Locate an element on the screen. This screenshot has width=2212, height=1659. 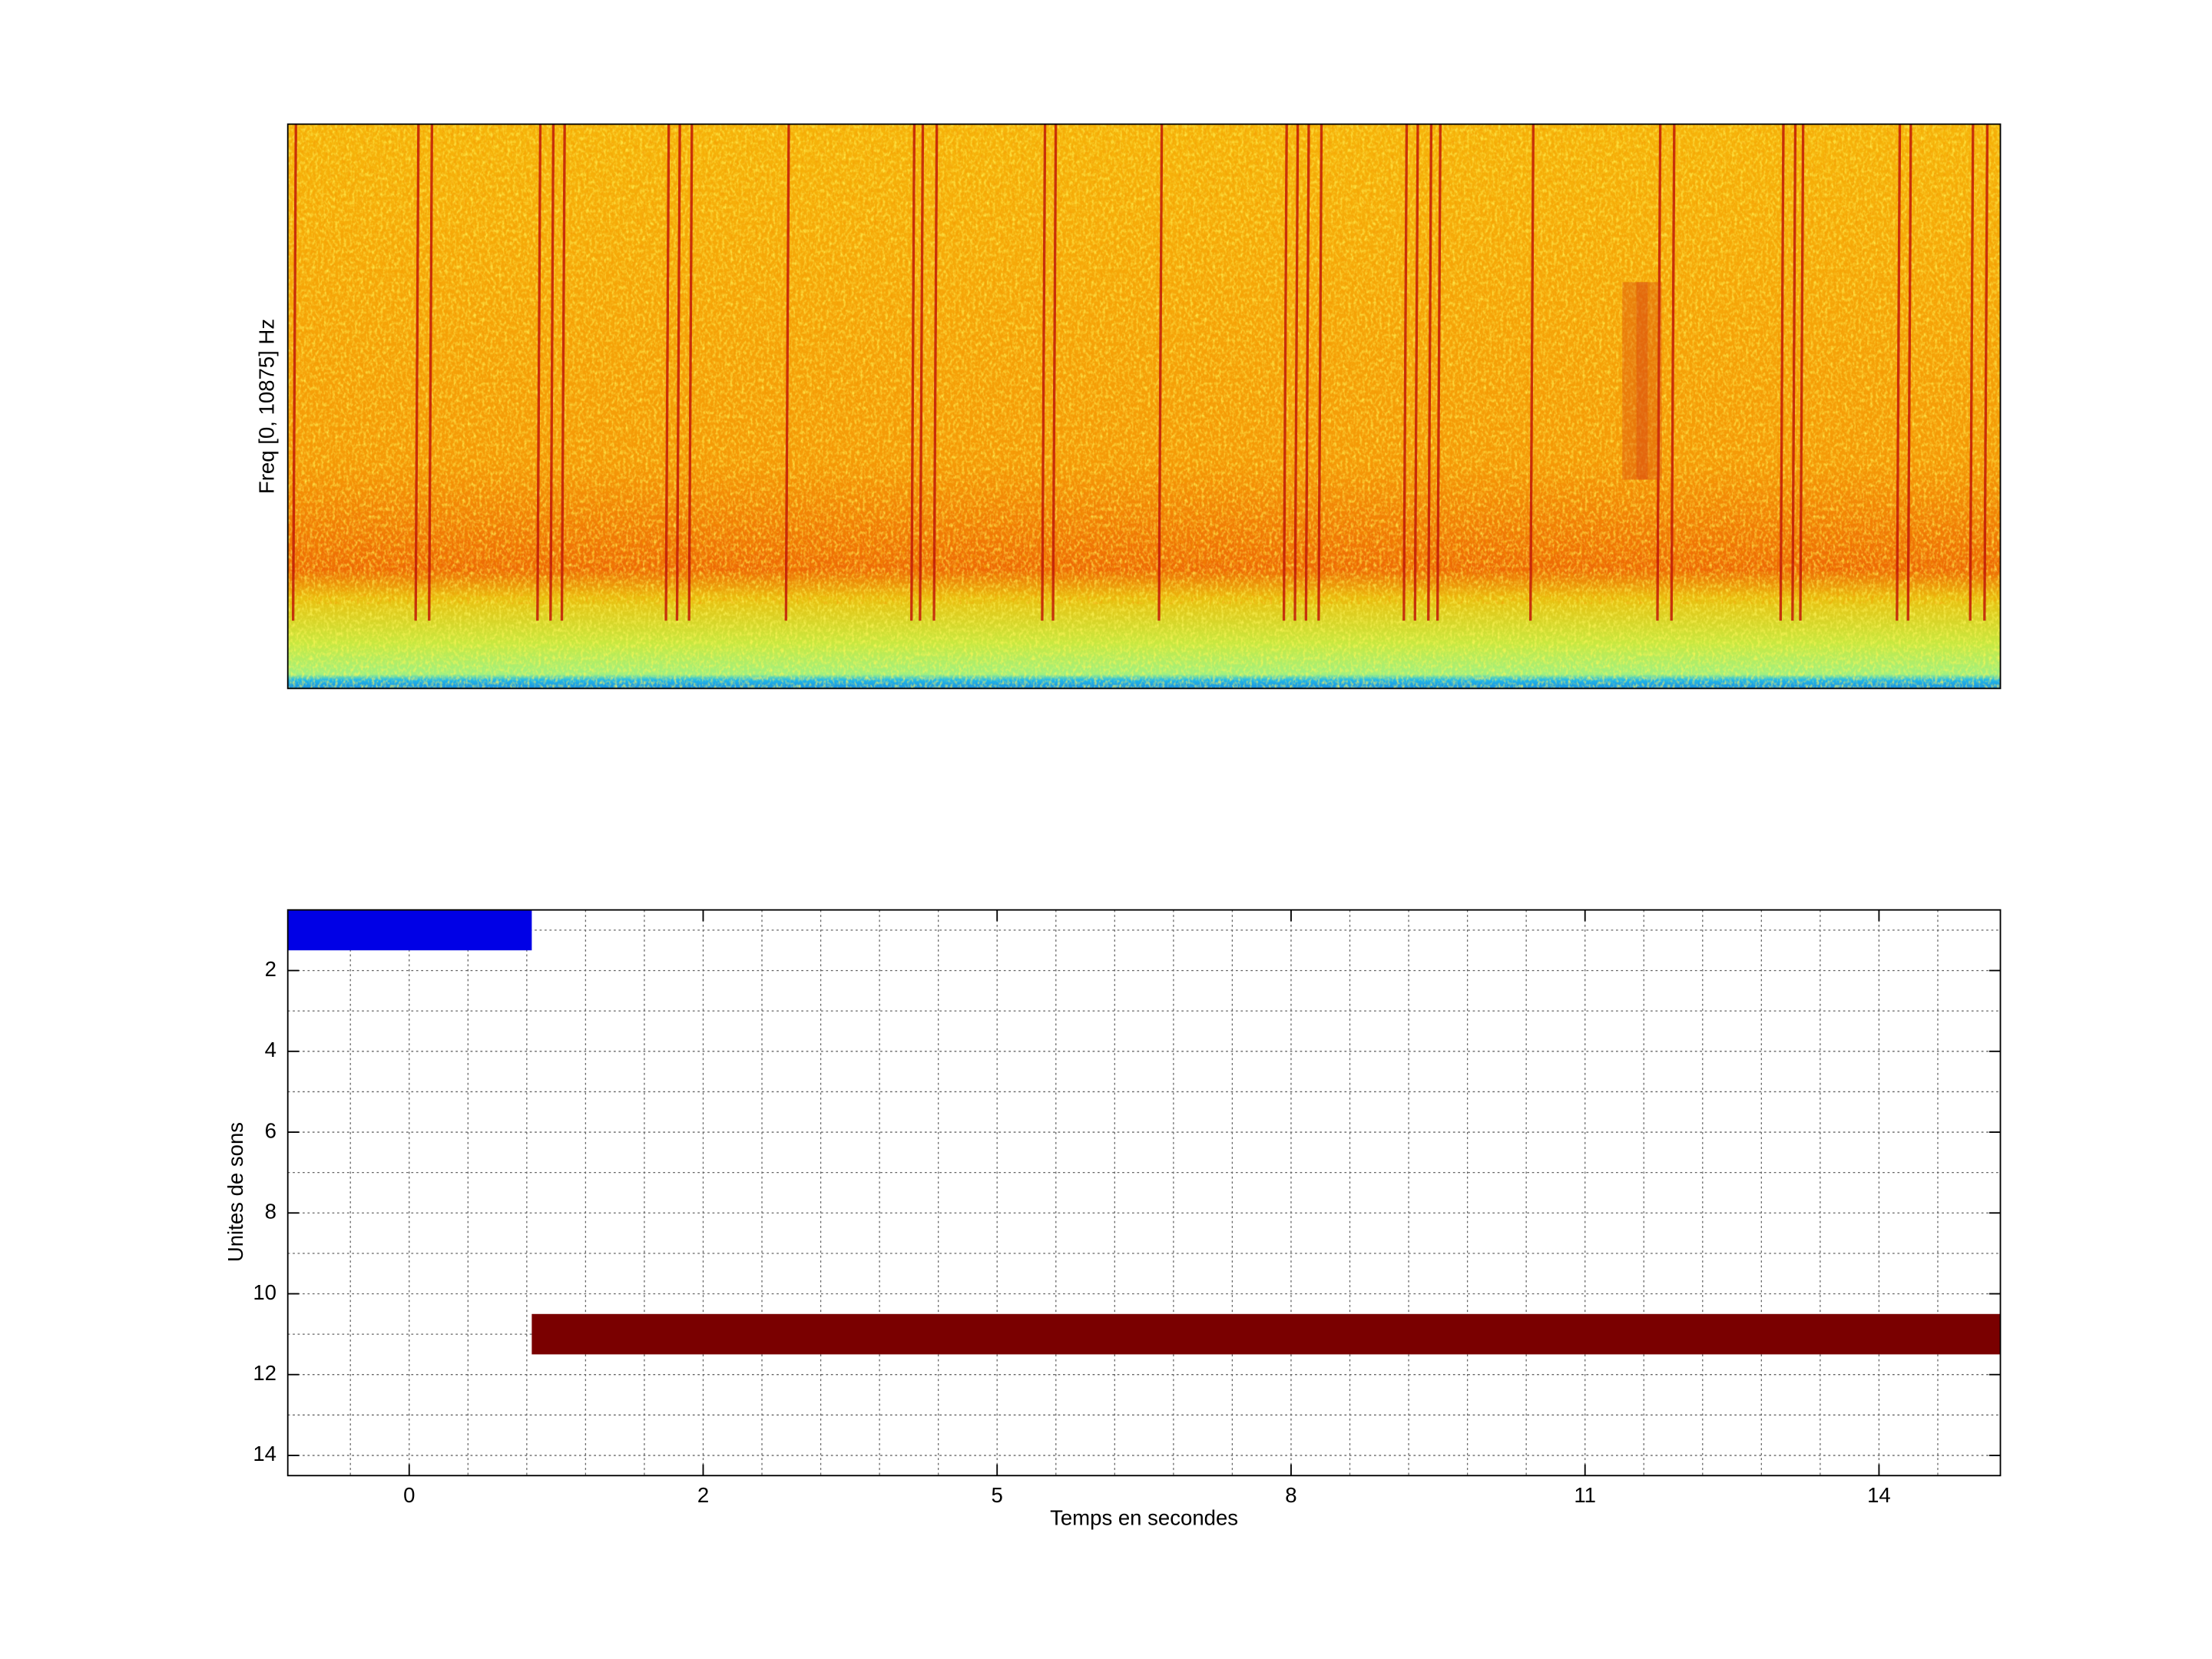
spectrogram-y-label: Freq [0, 10875] Hz is located at coordinates (266, 406).